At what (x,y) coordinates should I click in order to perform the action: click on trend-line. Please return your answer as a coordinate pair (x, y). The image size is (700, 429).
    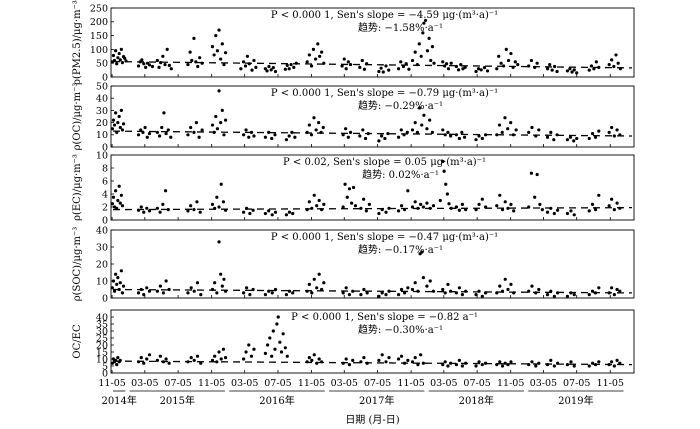
    Looking at the image, I should click on (372, 208).